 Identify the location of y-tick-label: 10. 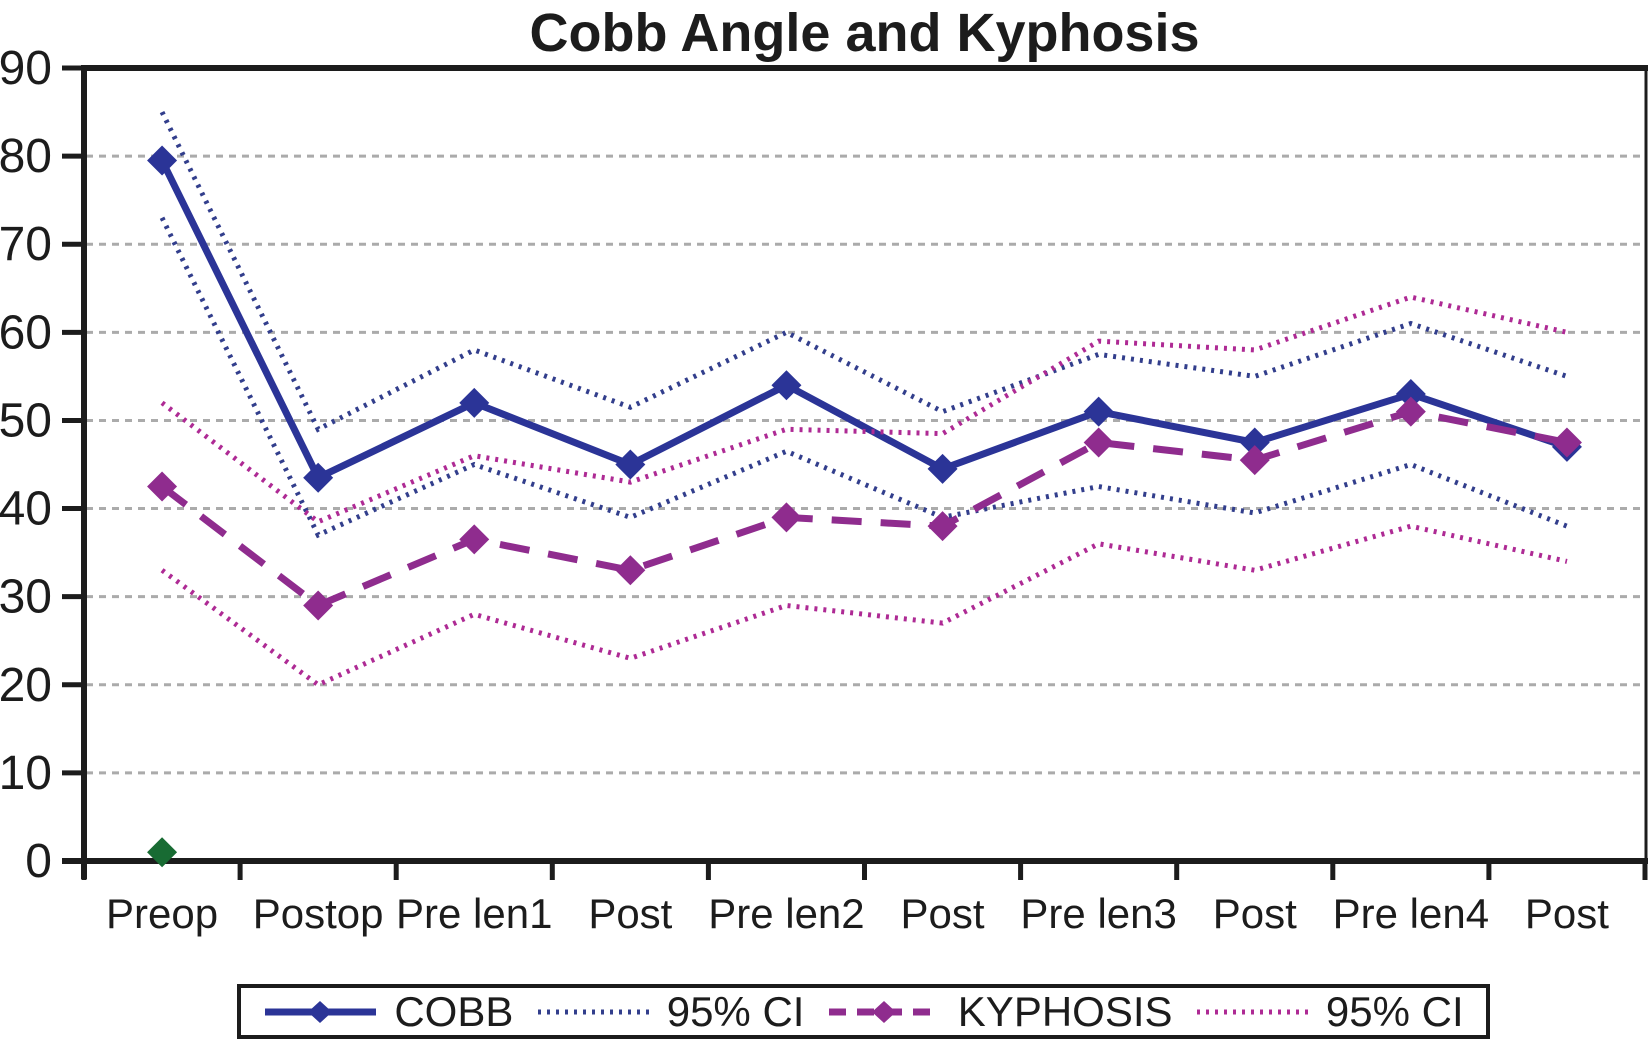
(26, 773).